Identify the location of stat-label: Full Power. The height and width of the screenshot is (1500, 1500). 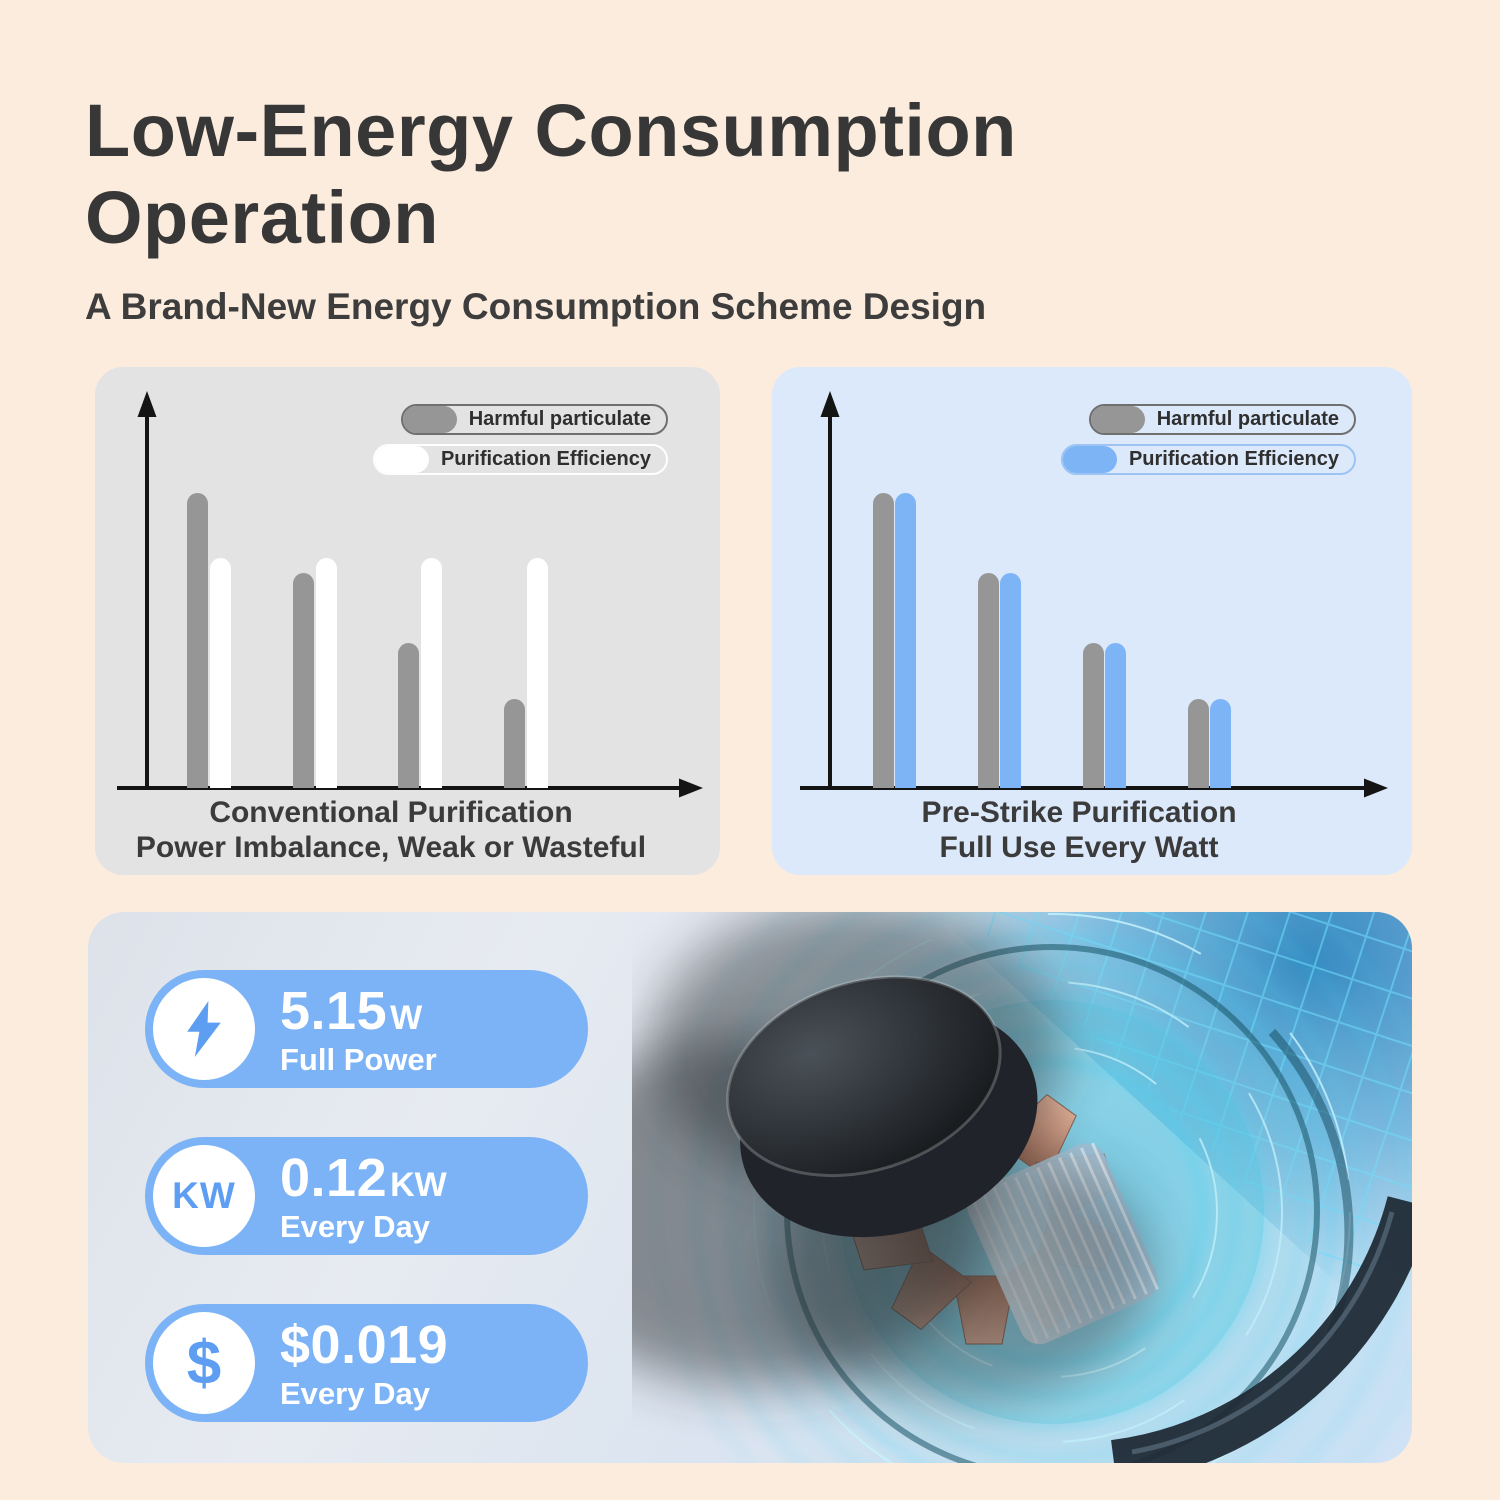
(358, 1059).